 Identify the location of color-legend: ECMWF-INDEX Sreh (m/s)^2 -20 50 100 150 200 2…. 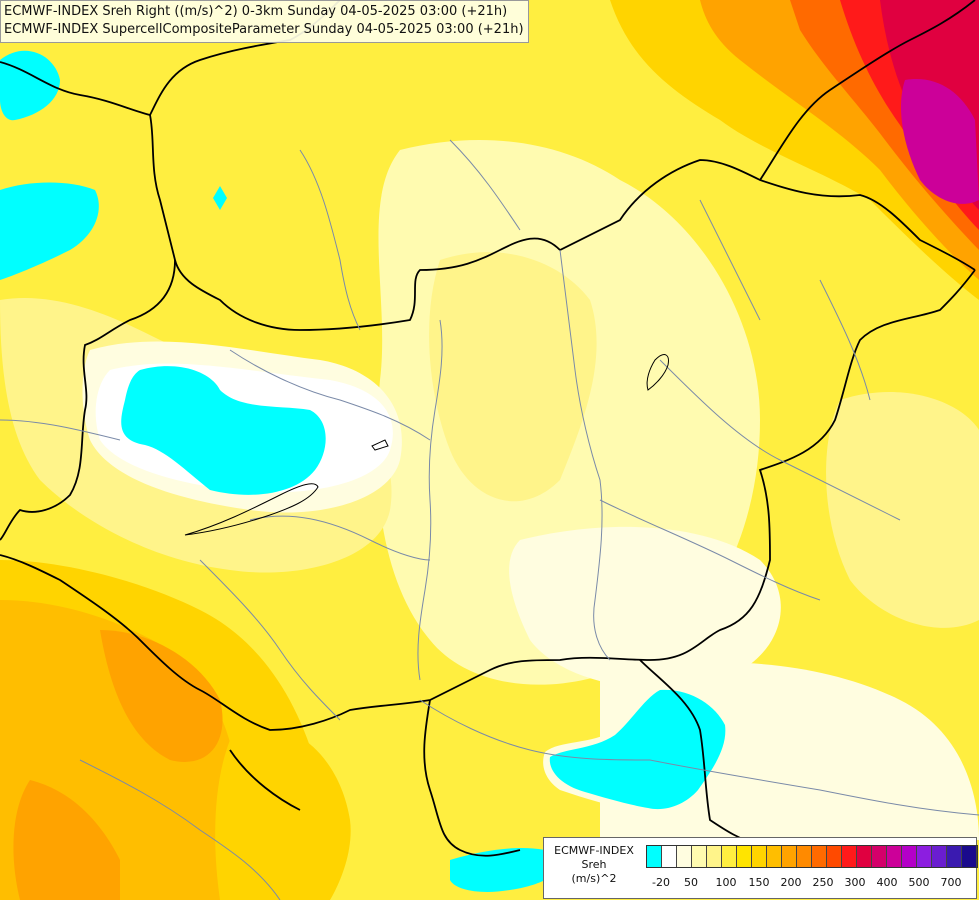
(760, 868).